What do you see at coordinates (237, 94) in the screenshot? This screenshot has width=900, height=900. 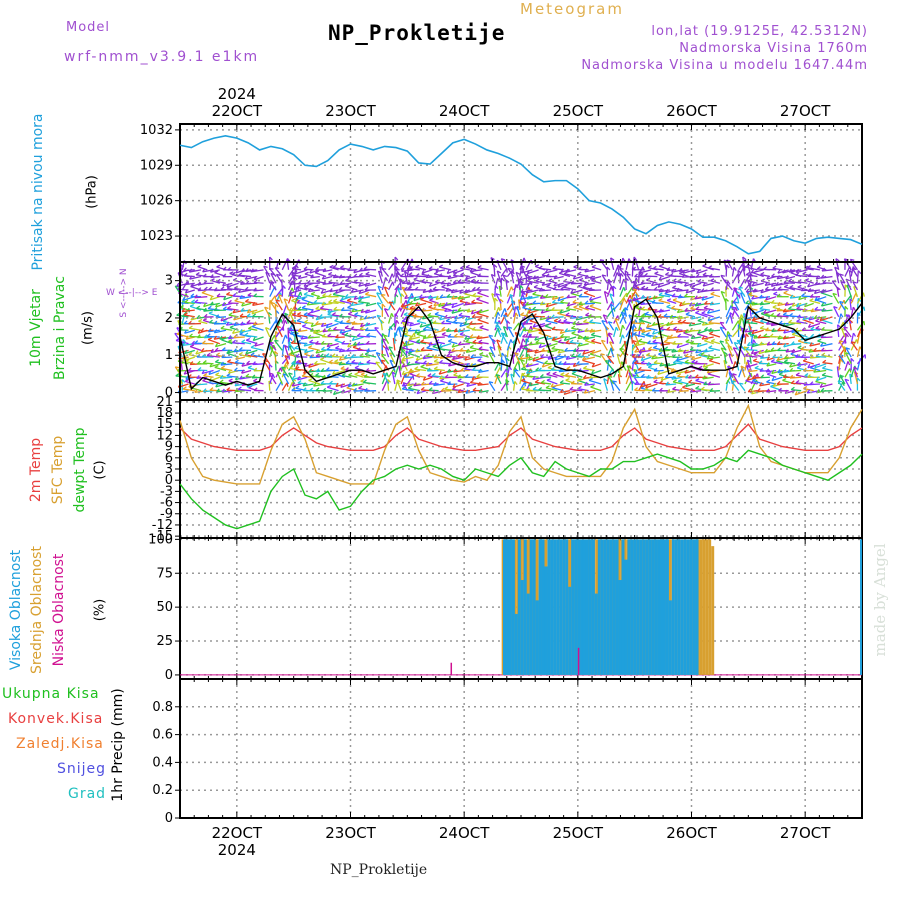 I see `year-label-top: 2024` at bounding box center [237, 94].